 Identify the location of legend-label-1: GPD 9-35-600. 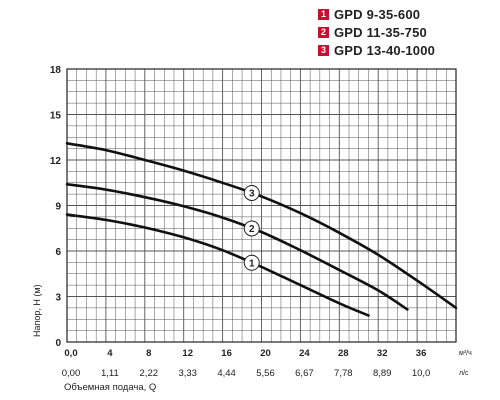
(377, 14).